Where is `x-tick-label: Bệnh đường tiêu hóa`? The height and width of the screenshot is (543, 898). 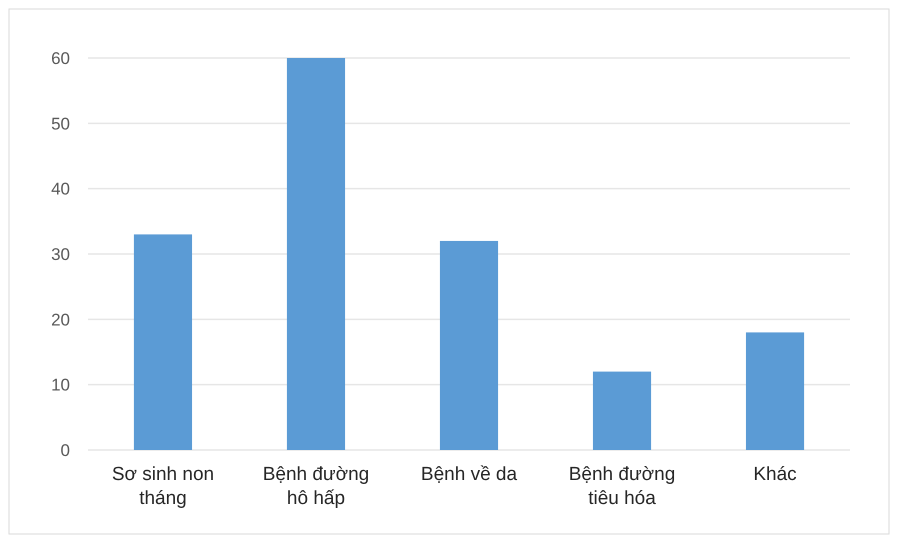
x-tick-label: Bệnh đường tiêu hóa is located at coordinates (622, 486).